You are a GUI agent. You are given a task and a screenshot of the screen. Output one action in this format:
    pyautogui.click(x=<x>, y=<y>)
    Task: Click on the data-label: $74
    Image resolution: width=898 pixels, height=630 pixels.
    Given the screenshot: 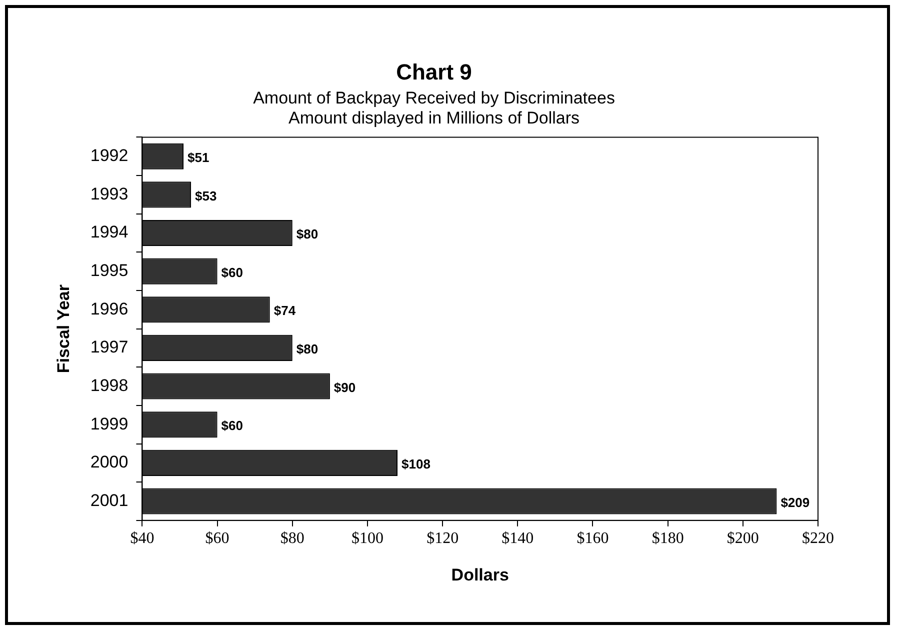 What is the action you would take?
    pyautogui.click(x=285, y=310)
    